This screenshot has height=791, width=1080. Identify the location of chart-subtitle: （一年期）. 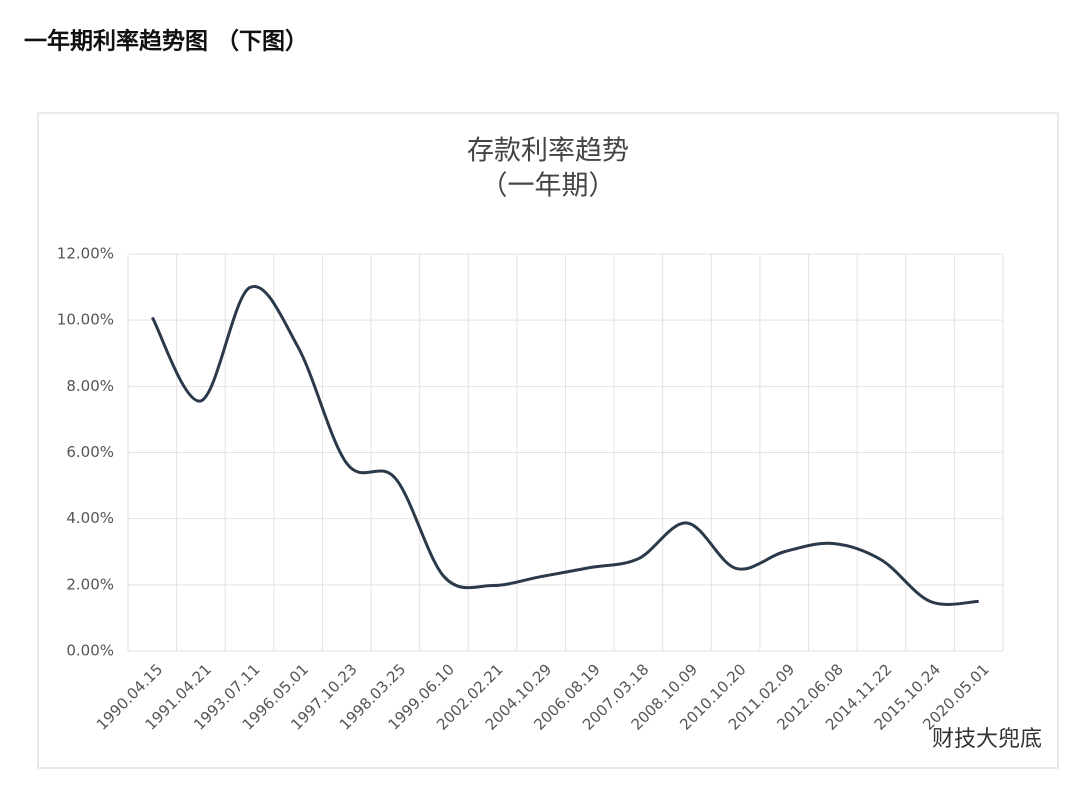
(548, 186).